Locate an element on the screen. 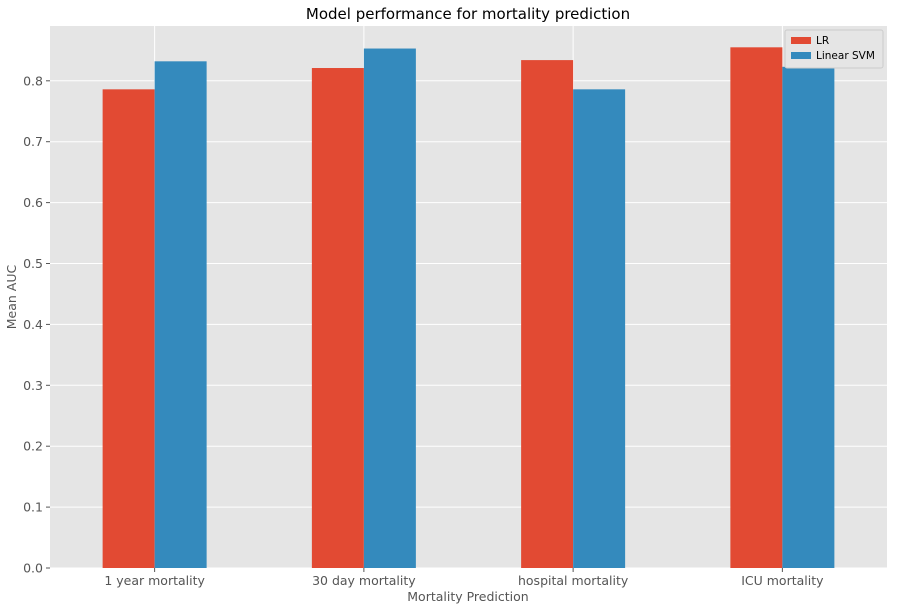 Image resolution: width=897 pixels, height=616 pixels. y-tick-label: 0.5 is located at coordinates (33, 263).